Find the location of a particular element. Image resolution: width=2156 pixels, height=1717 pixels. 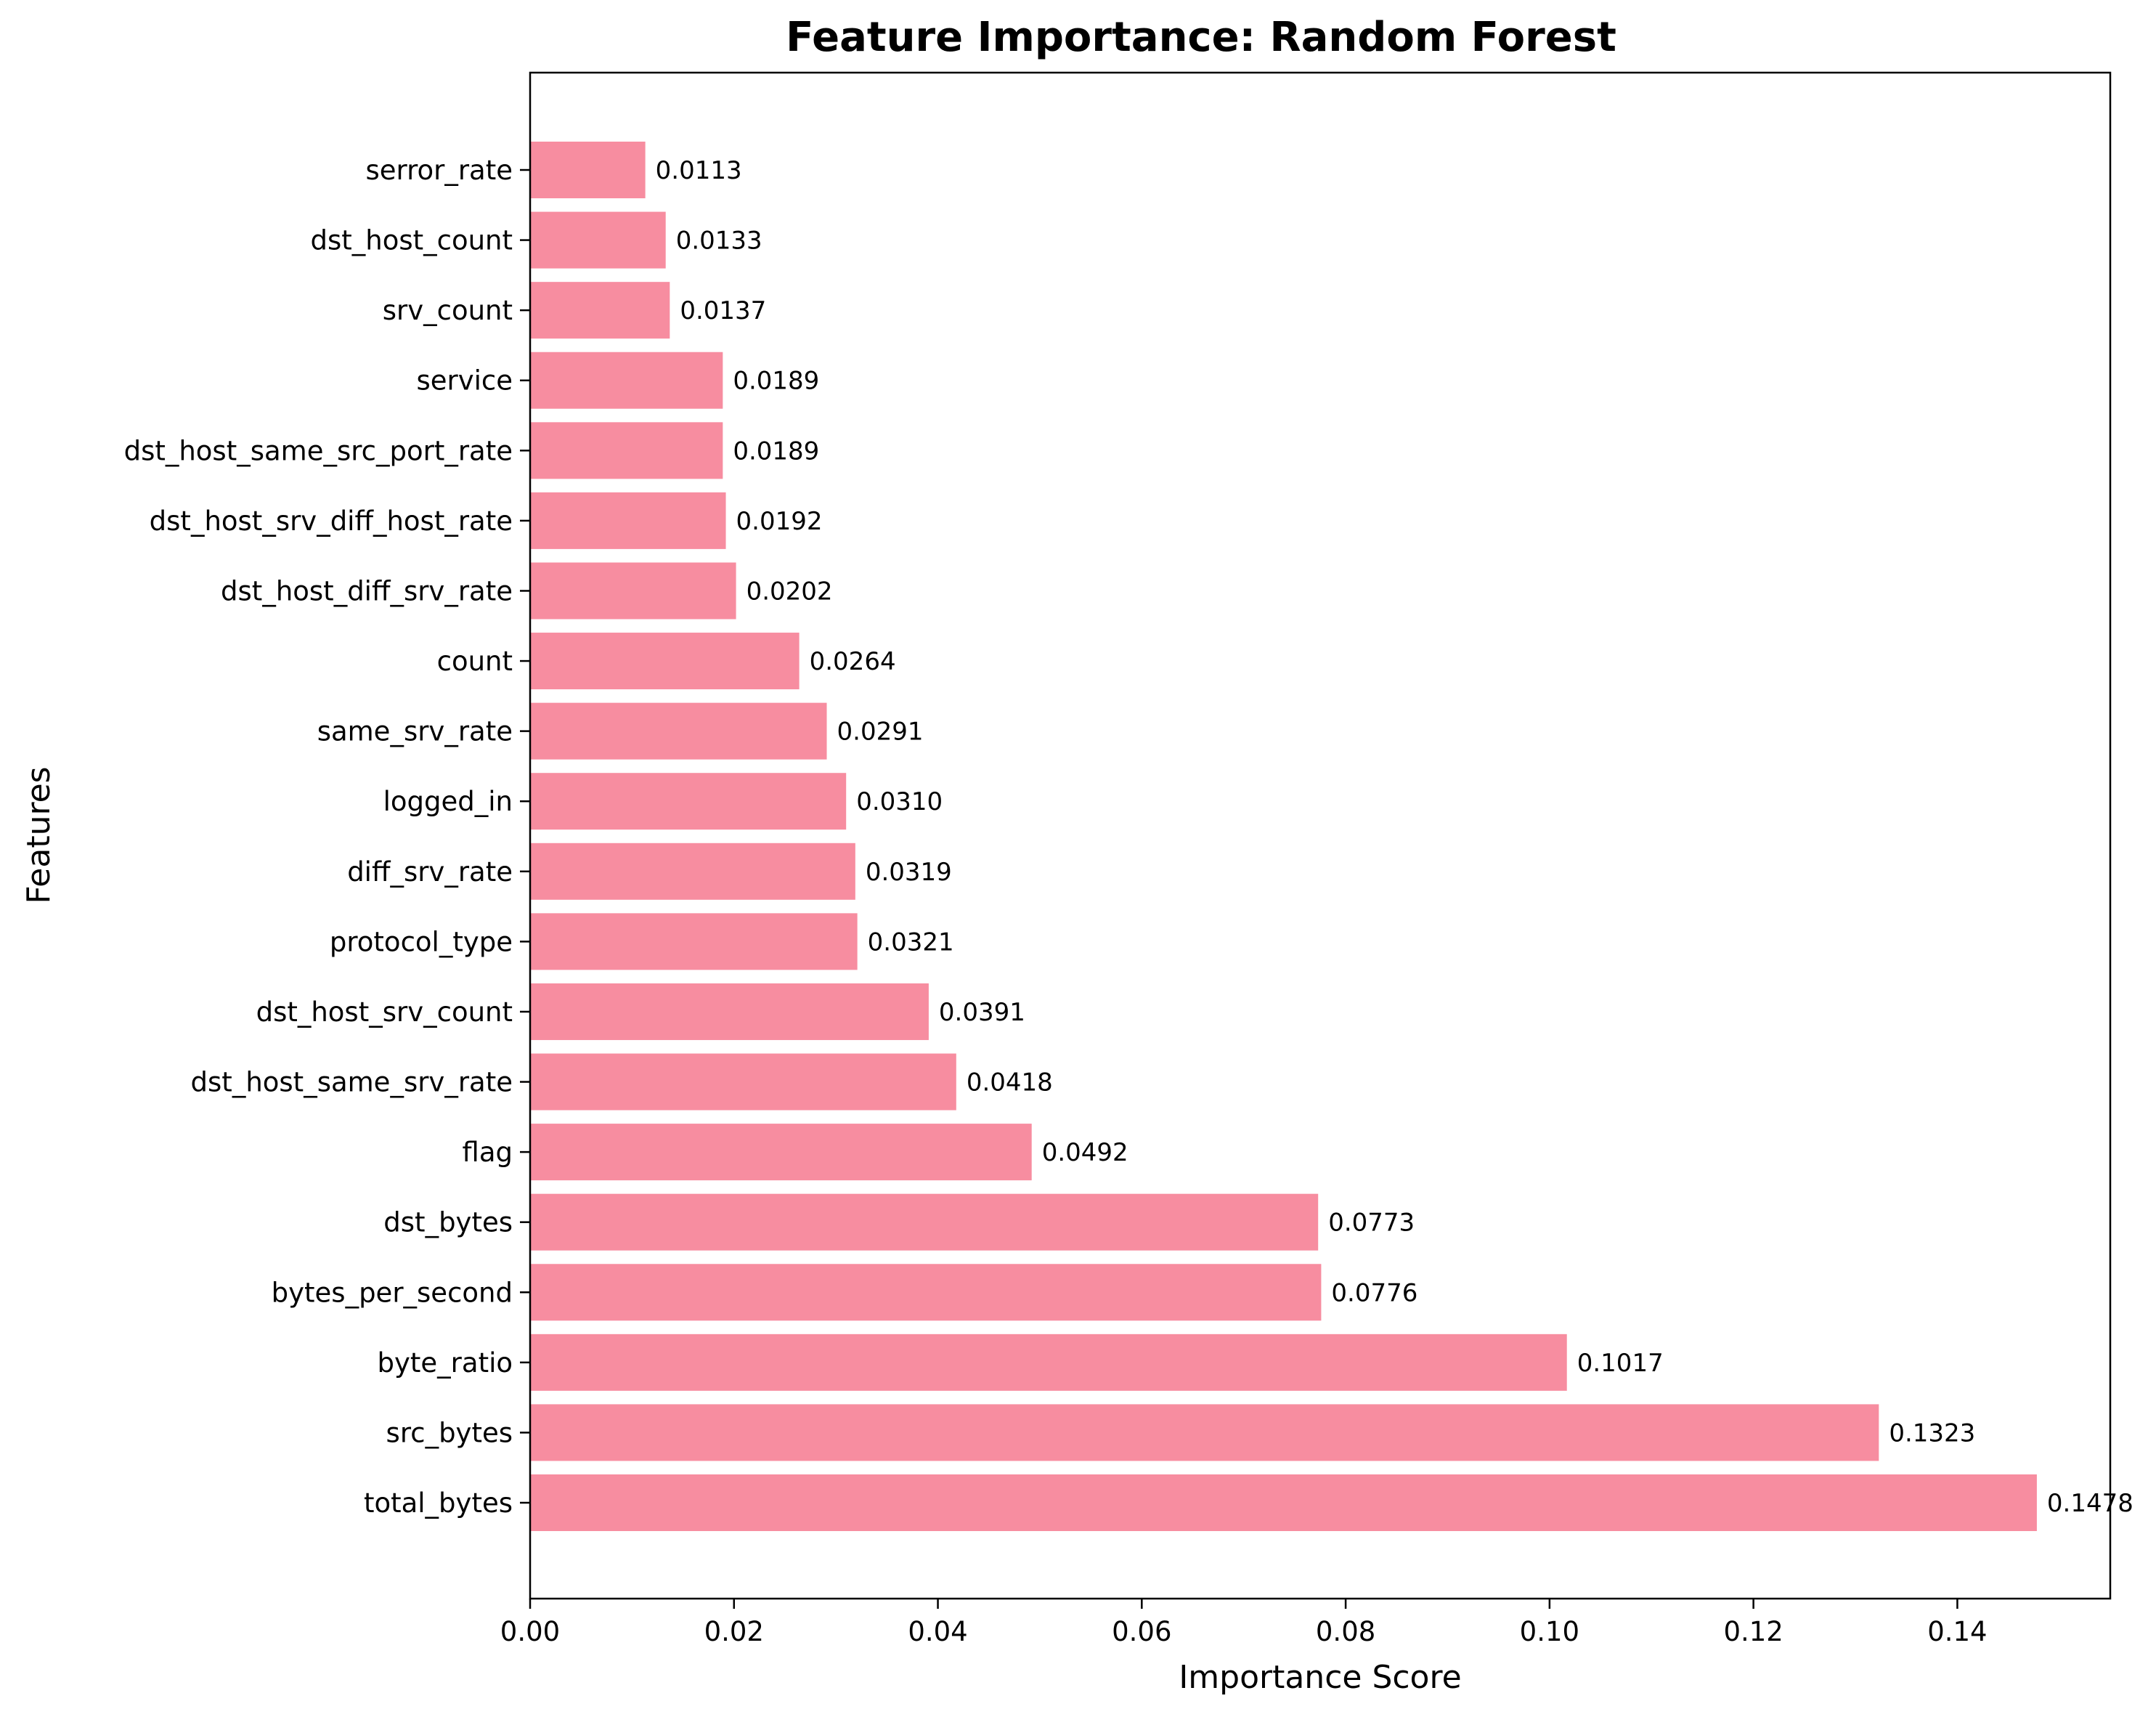

y-tick-label-dst_host_same_src_port_rate: dst_host_same_src_port_rate is located at coordinates (318, 450).